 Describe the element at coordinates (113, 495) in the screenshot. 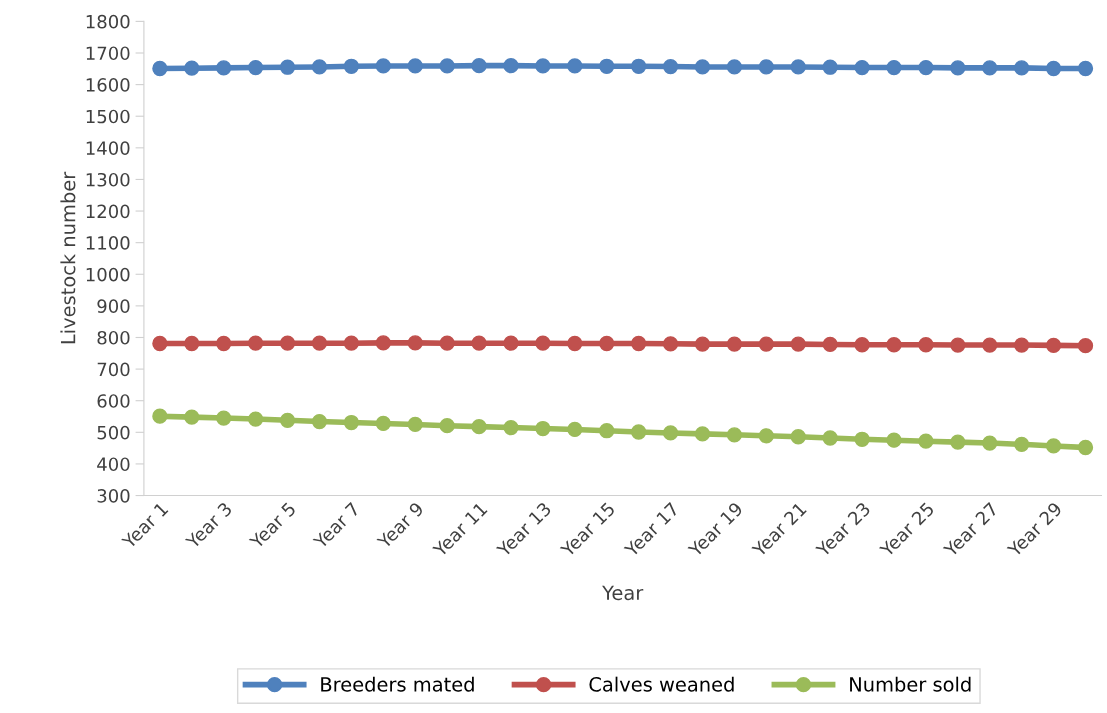

I see `y-tick-label: 300` at that location.